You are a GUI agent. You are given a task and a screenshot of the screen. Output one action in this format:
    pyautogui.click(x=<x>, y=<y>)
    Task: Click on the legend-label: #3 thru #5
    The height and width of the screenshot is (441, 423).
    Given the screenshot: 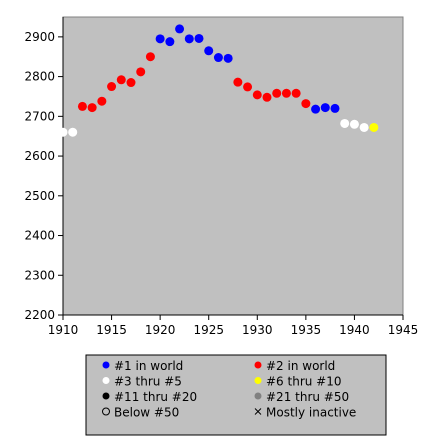 What is the action you would take?
    pyautogui.click(x=148, y=382)
    